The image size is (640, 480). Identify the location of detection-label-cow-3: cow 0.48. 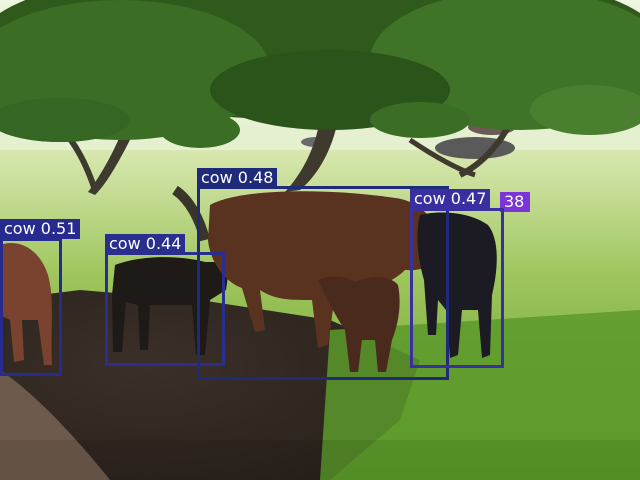
(237, 178).